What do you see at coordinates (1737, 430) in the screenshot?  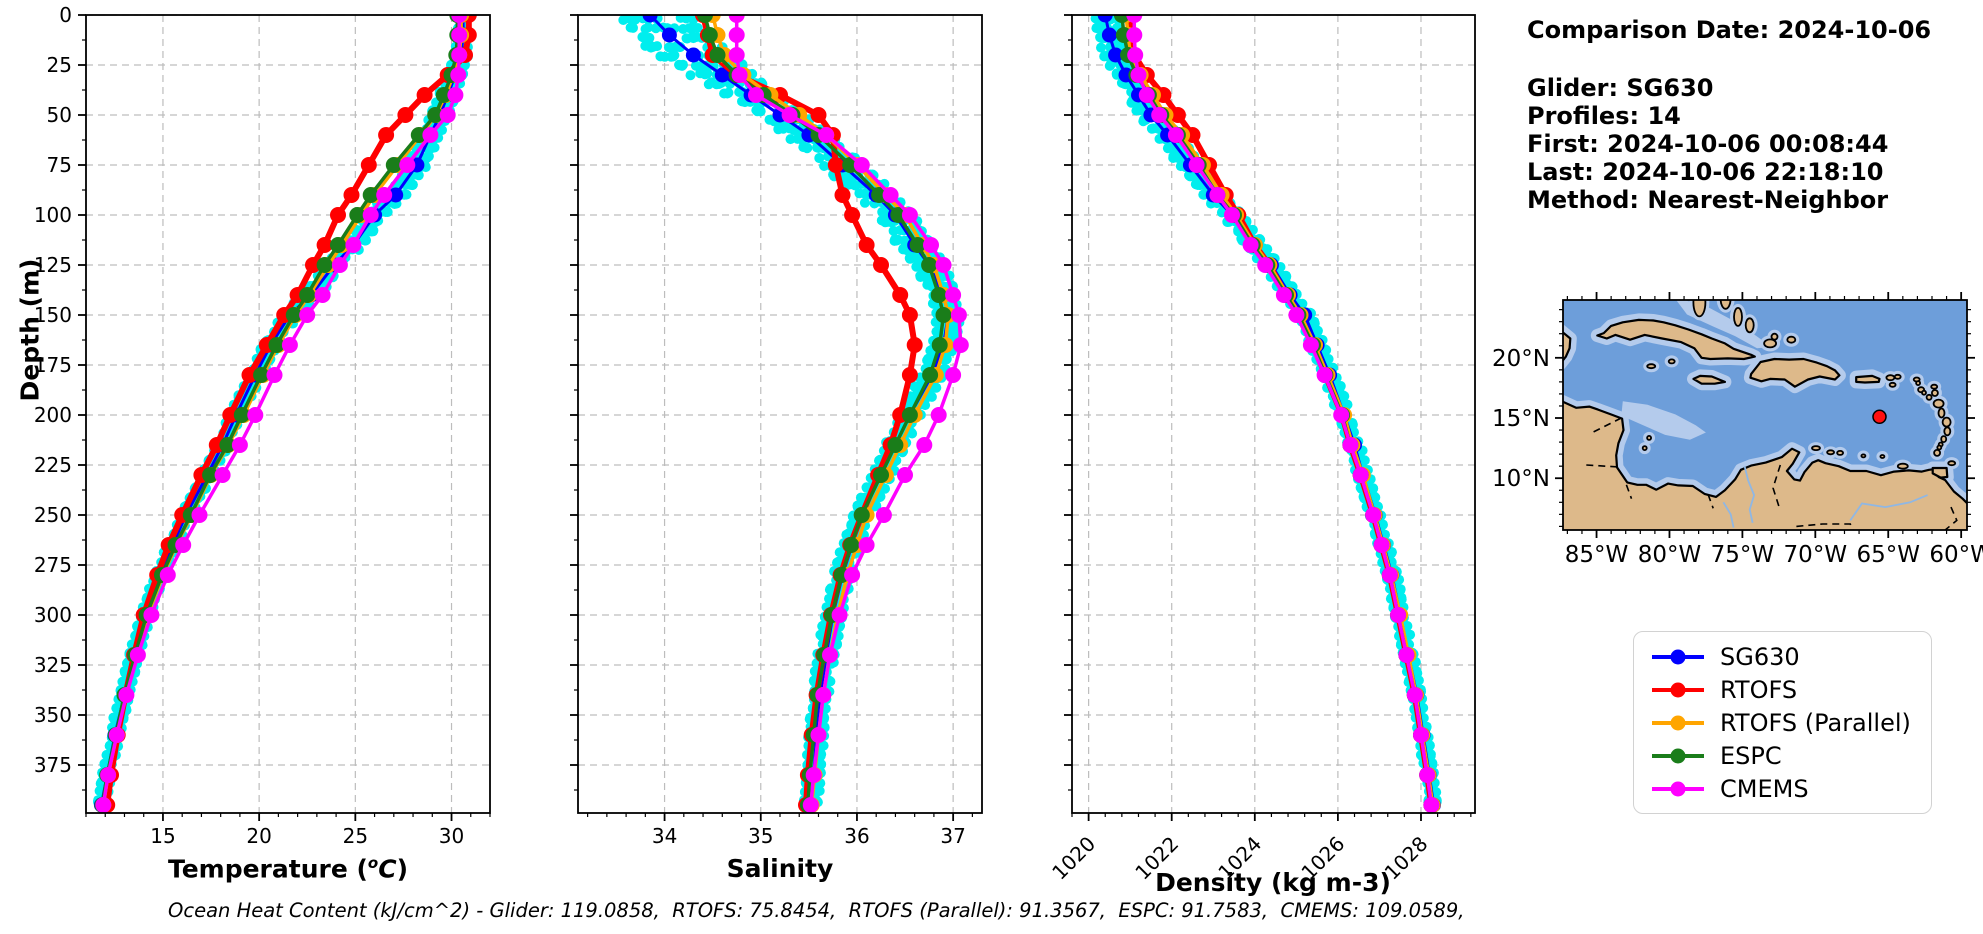 I see `map-inset: 85°W 80°W 75°W 70°W 65°W 60°W 20°N 15°N 10°N` at bounding box center [1737, 430].